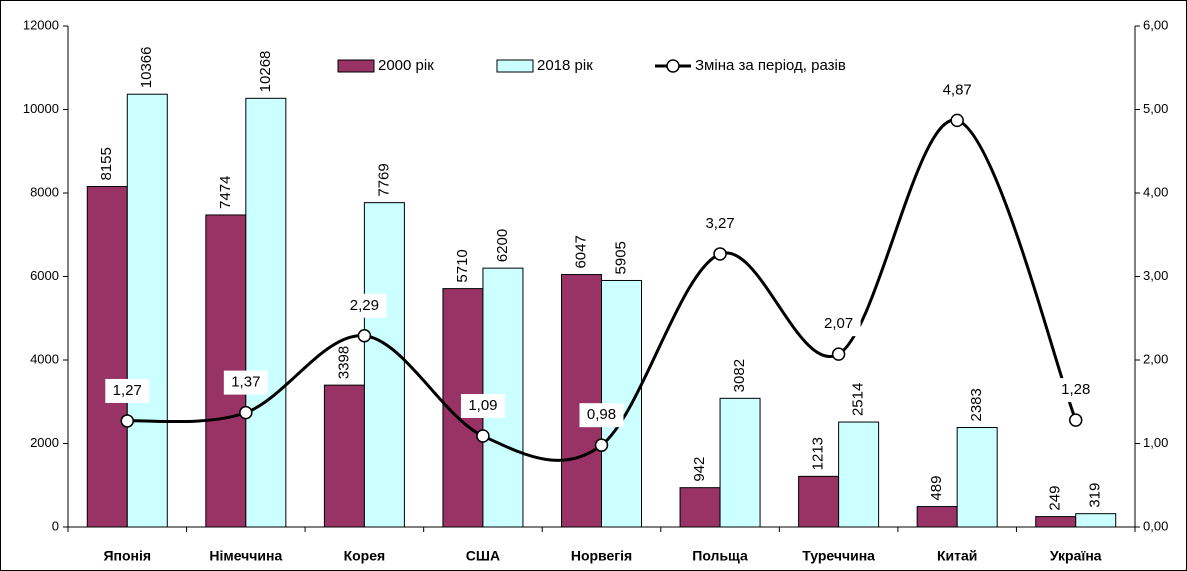 This screenshot has height=571, width=1187. What do you see at coordinates (462, 265) in the screenshot?
I see `bar-value-label: 5710` at bounding box center [462, 265].